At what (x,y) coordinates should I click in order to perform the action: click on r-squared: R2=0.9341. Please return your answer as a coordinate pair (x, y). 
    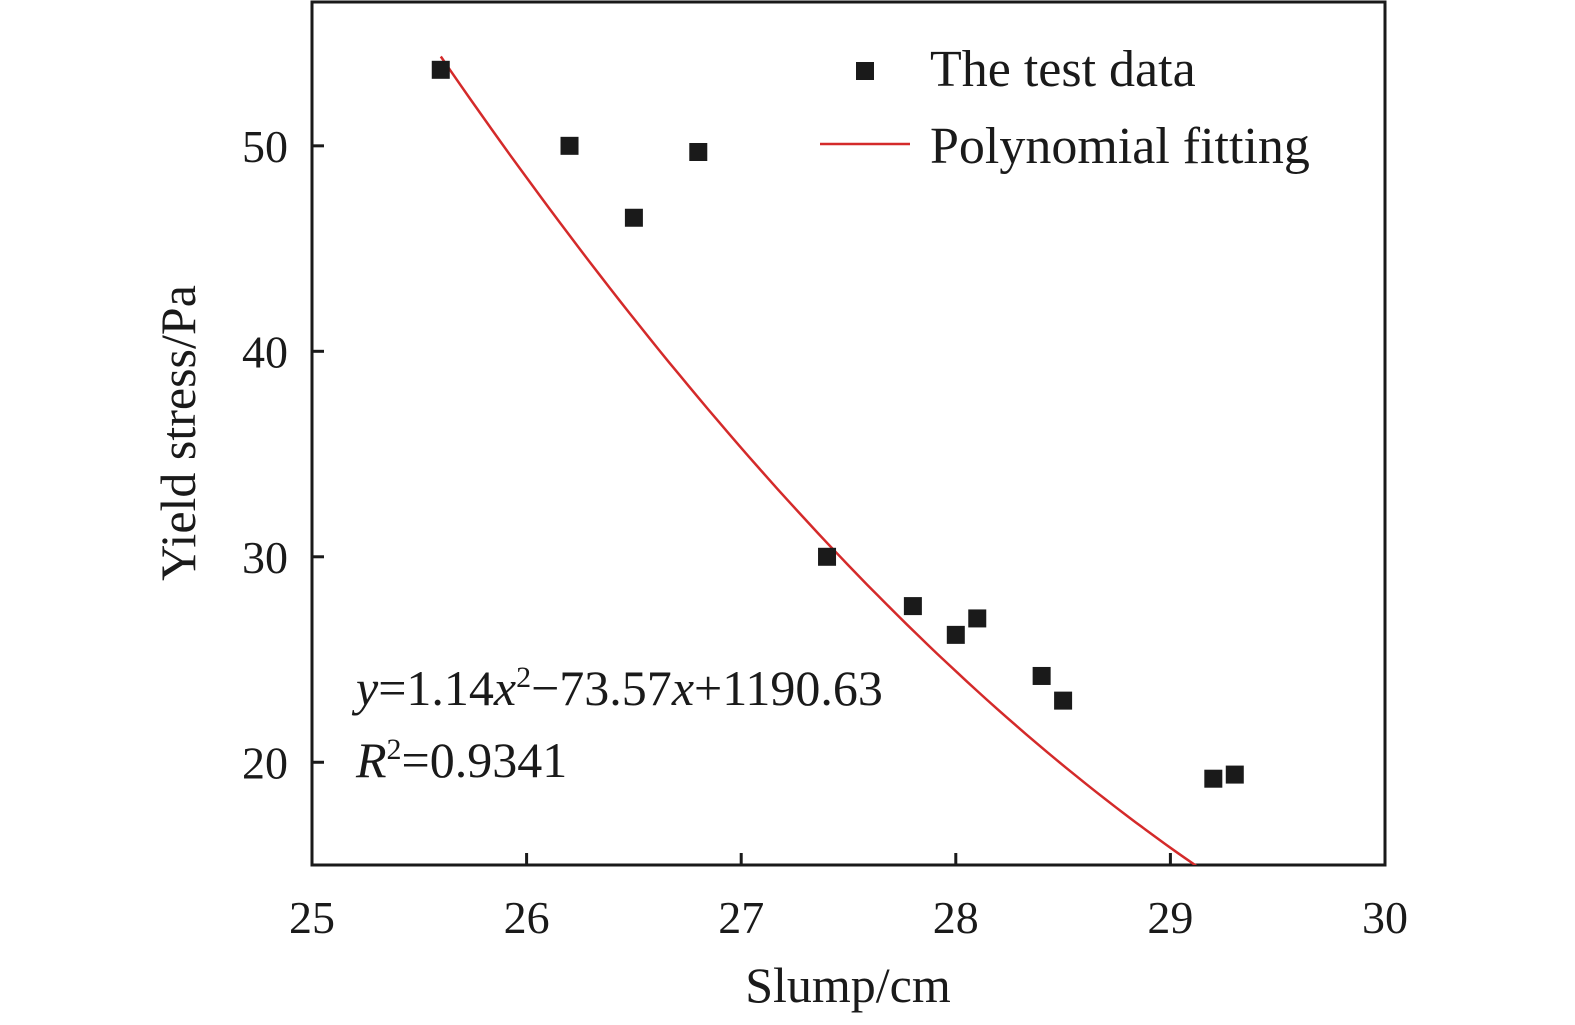
    Looking at the image, I should click on (461, 760).